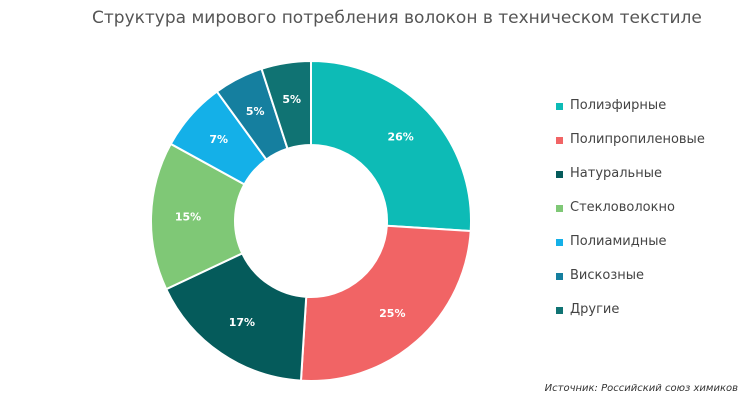  I want to click on legend-label: Полиэфирные, so click(618, 105).